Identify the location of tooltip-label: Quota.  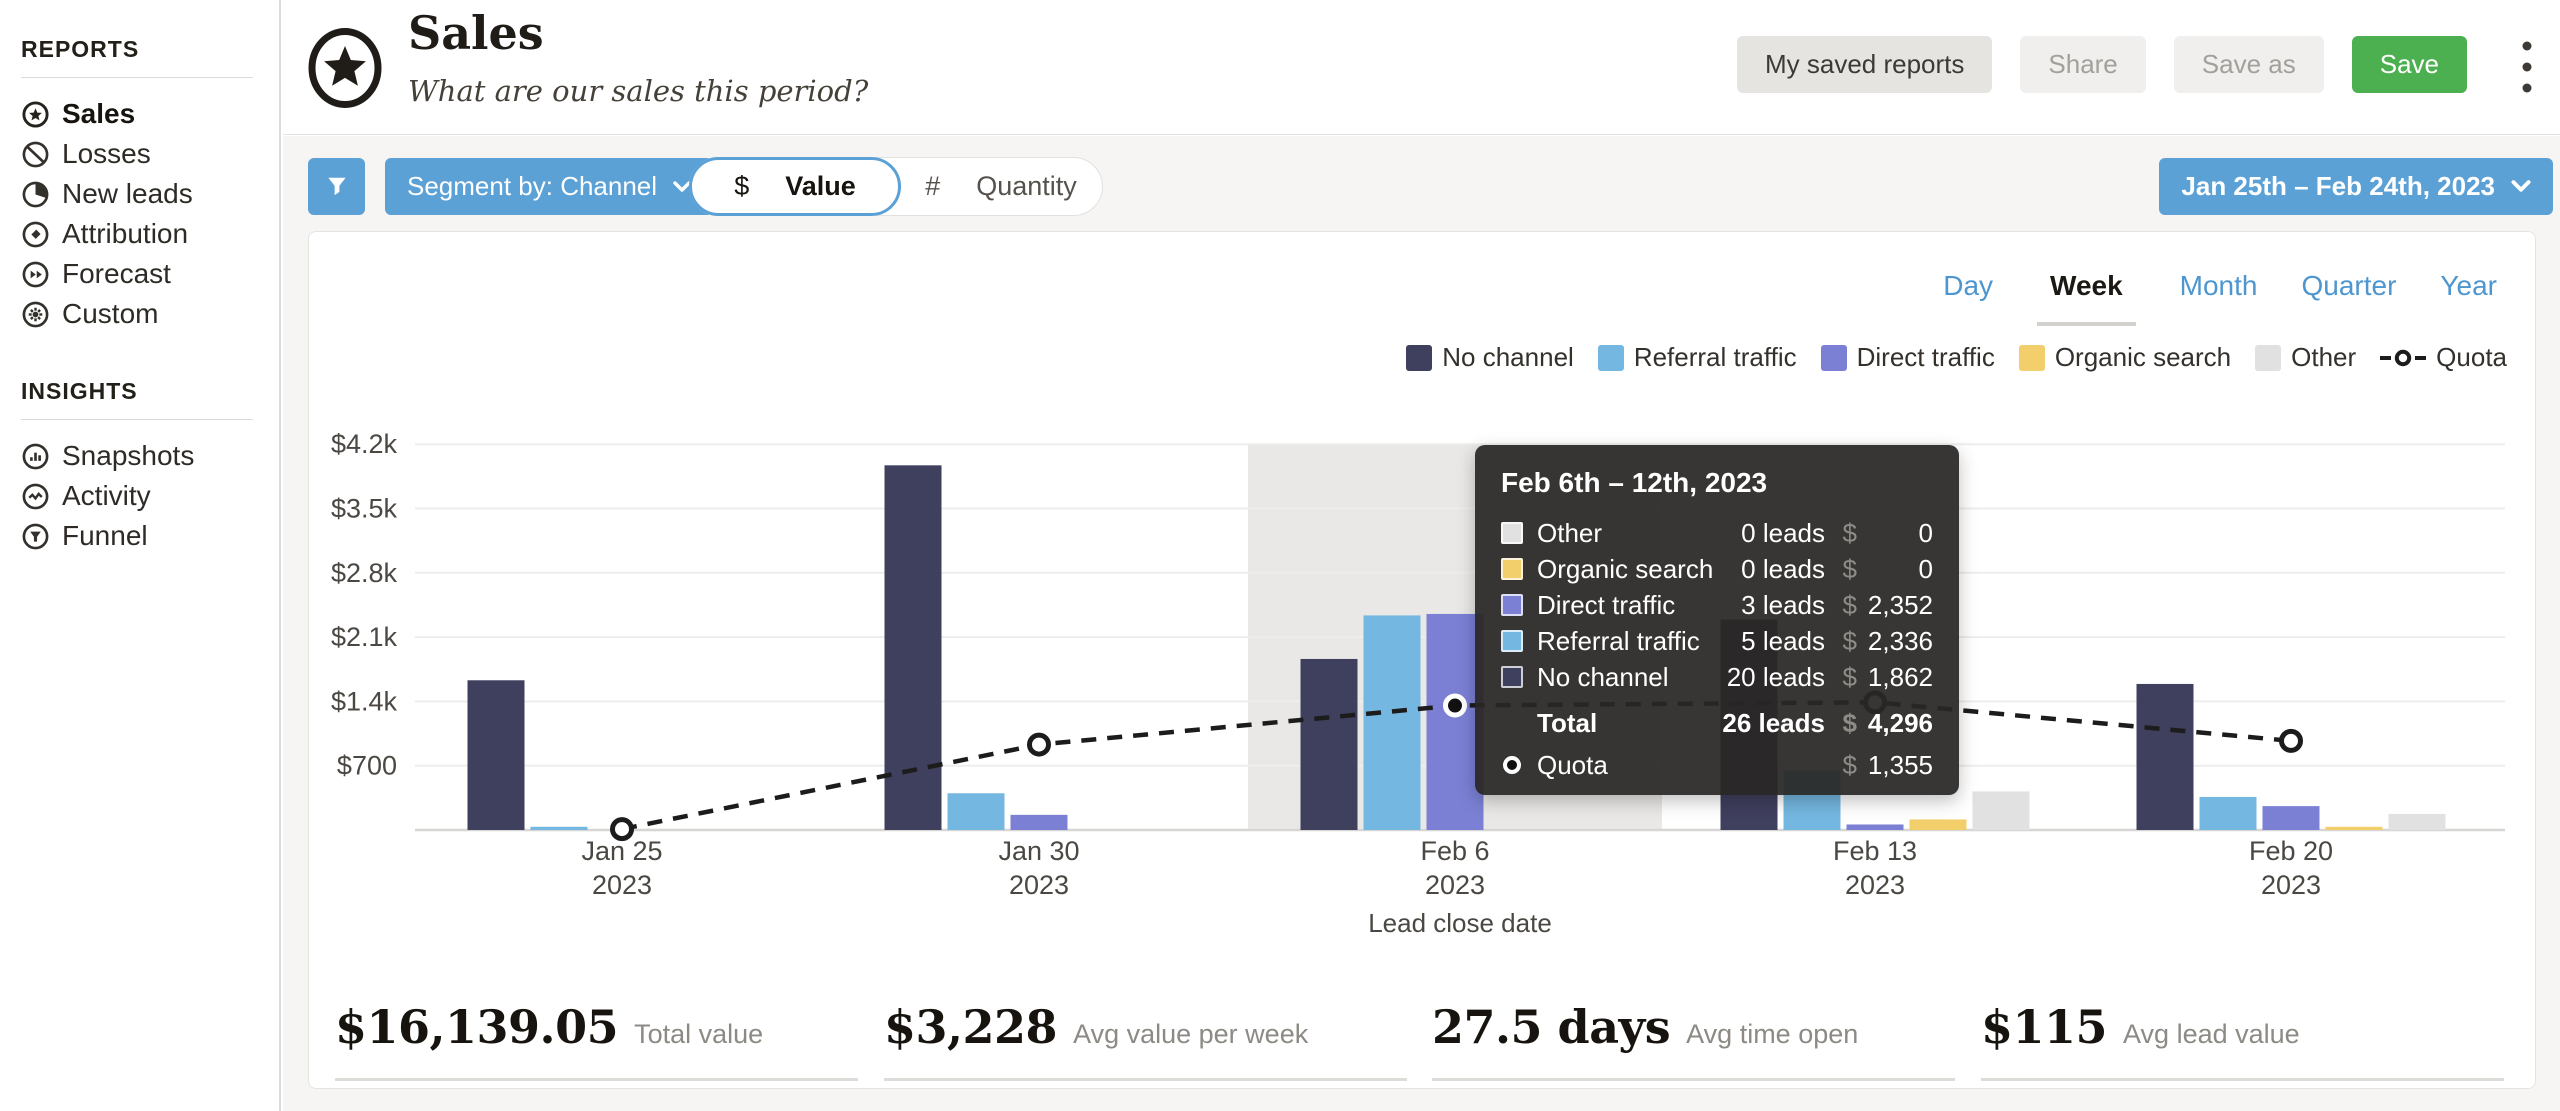
(1572, 764).